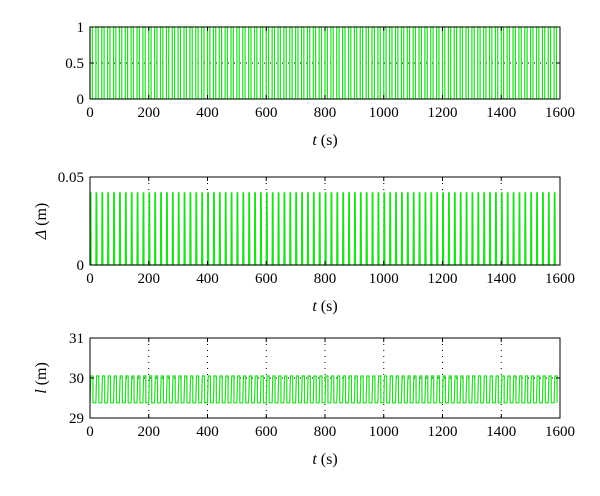  Describe the element at coordinates (325, 432) in the screenshot. I see `panel-3-xtick-label-800: 800` at that location.